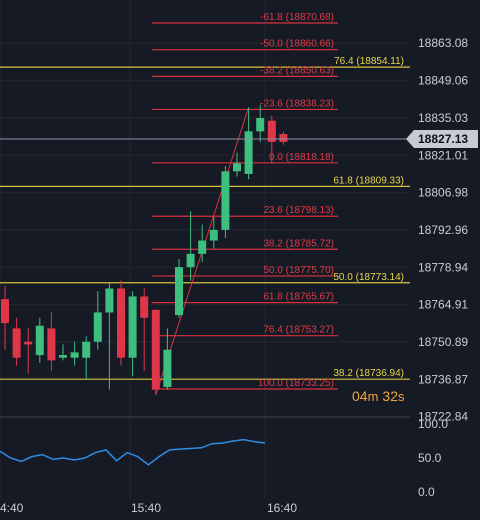  What do you see at coordinates (12, 508) in the screenshot?
I see `time-tick-label: 4:40` at bounding box center [12, 508].